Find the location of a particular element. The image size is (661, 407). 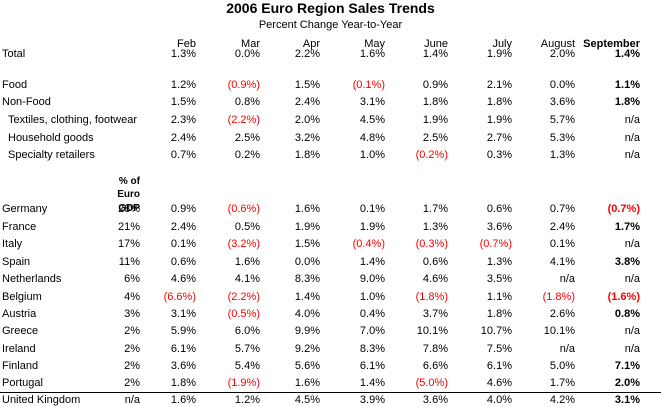

table-divider is located at coordinates (330, 392).